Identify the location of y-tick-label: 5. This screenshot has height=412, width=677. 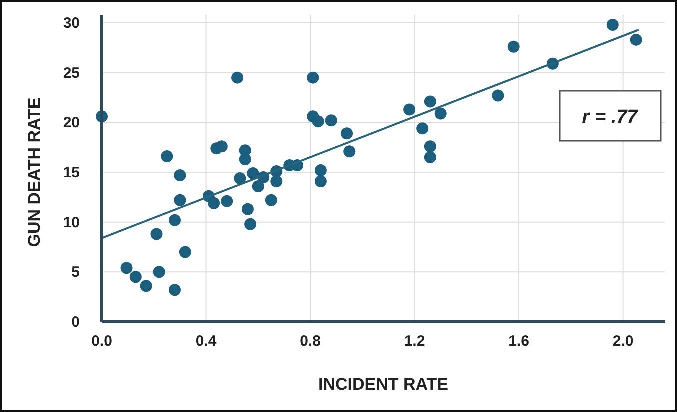
(76, 273).